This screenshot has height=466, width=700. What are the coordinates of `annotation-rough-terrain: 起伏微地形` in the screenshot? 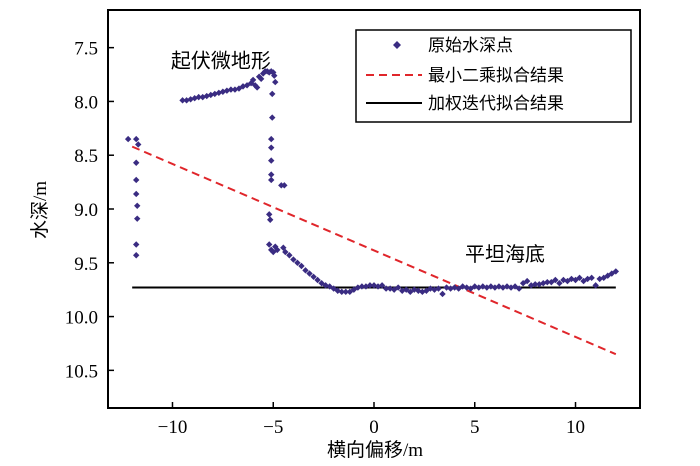 It's located at (221, 61).